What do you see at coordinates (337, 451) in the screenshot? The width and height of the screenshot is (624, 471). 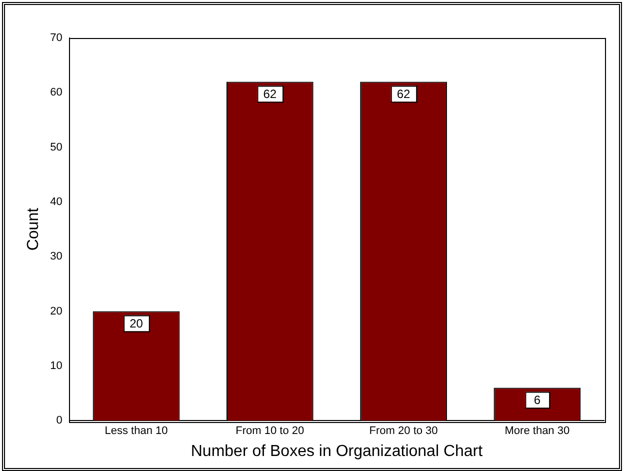 I see `x-axis-title: Number of Boxes in Organizational Chart` at bounding box center [337, 451].